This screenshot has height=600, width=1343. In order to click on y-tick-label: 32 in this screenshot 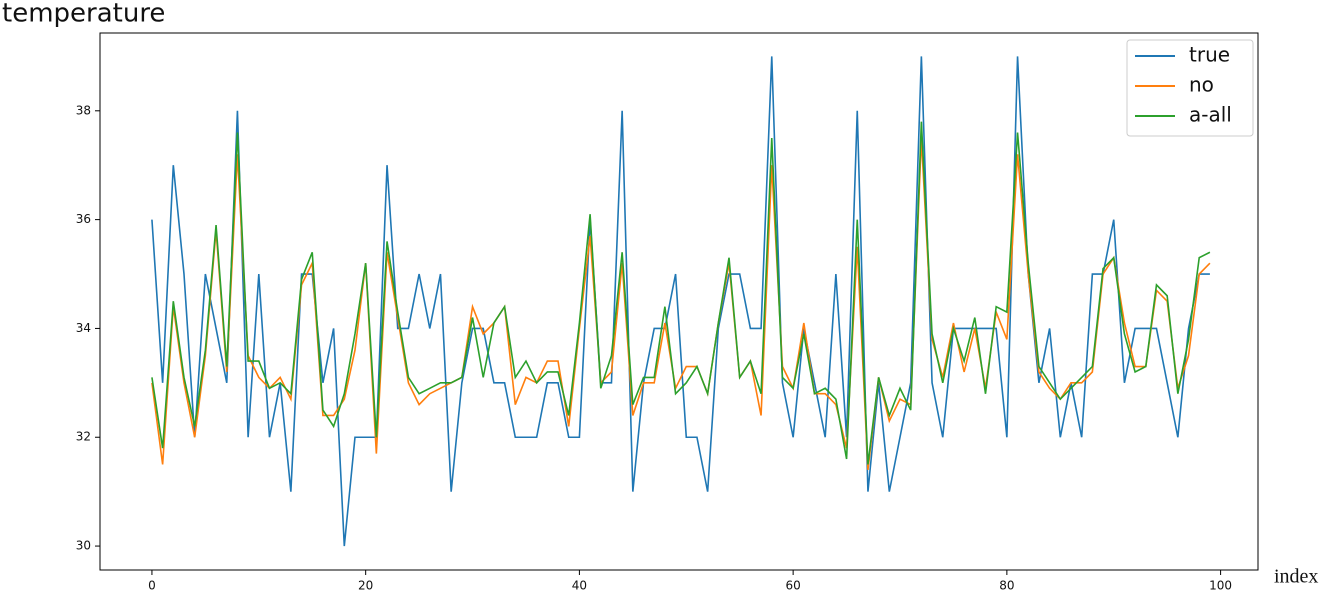, I will do `click(83, 437)`.